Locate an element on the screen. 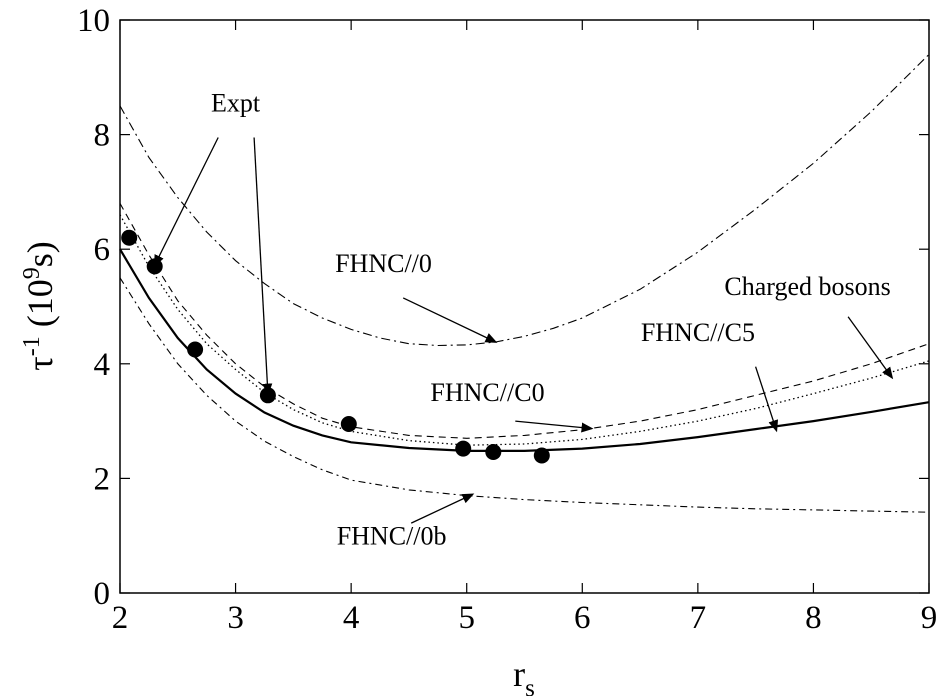 This screenshot has width=941, height=696. y-tick-label: 0 is located at coordinates (102, 594).